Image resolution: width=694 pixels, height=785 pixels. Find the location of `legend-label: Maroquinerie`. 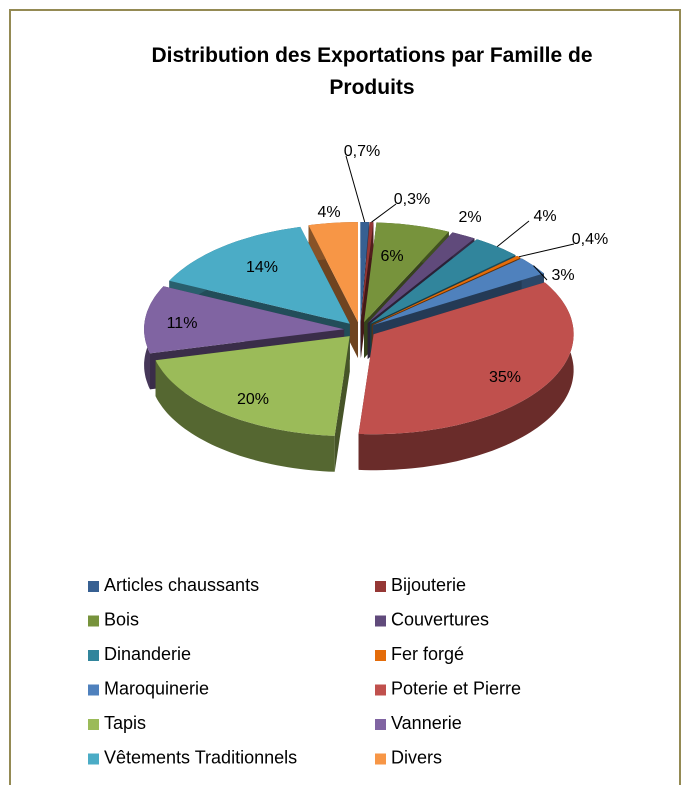

legend-label: Maroquinerie is located at coordinates (156, 688).